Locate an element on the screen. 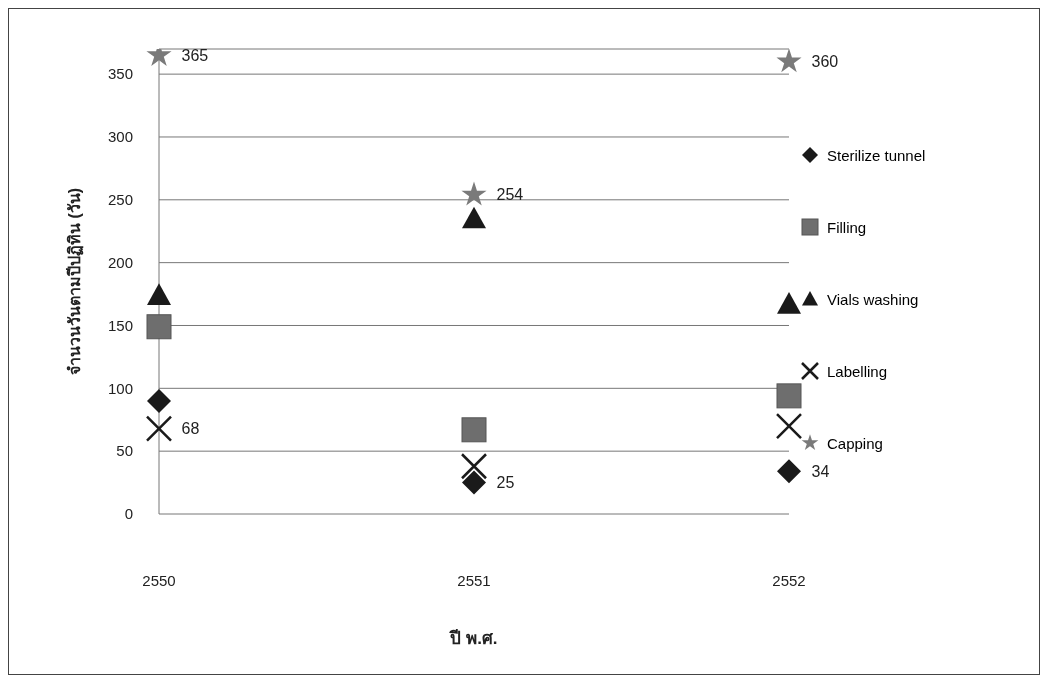 Image resolution: width=1047 pixels, height=687 pixels. legend-label: Filling is located at coordinates (847, 227).